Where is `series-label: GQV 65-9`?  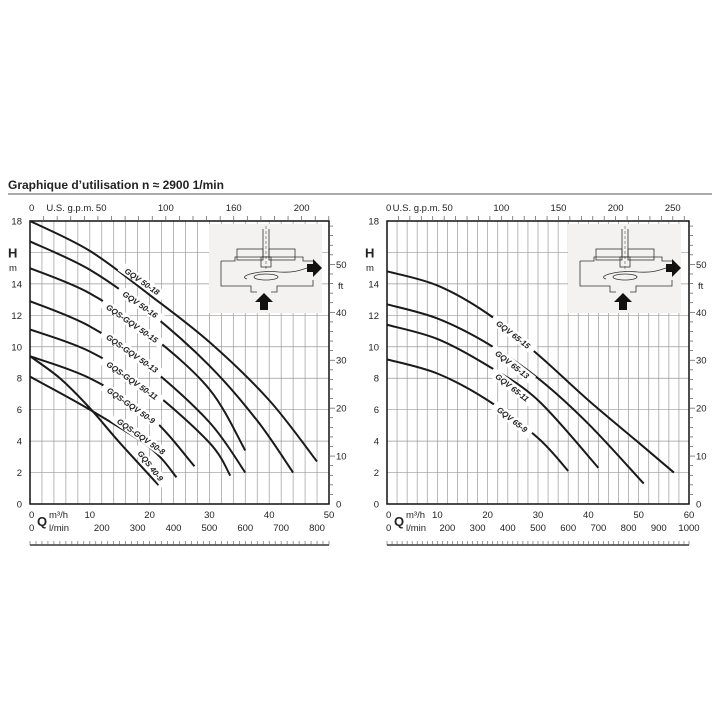
series-label: GQV 65-9 is located at coordinates (512, 419).